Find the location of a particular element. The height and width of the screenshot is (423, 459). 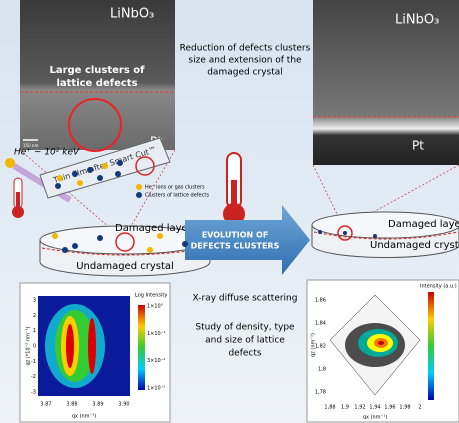

x-tick-label: 1,92 is located at coordinates (359, 408).